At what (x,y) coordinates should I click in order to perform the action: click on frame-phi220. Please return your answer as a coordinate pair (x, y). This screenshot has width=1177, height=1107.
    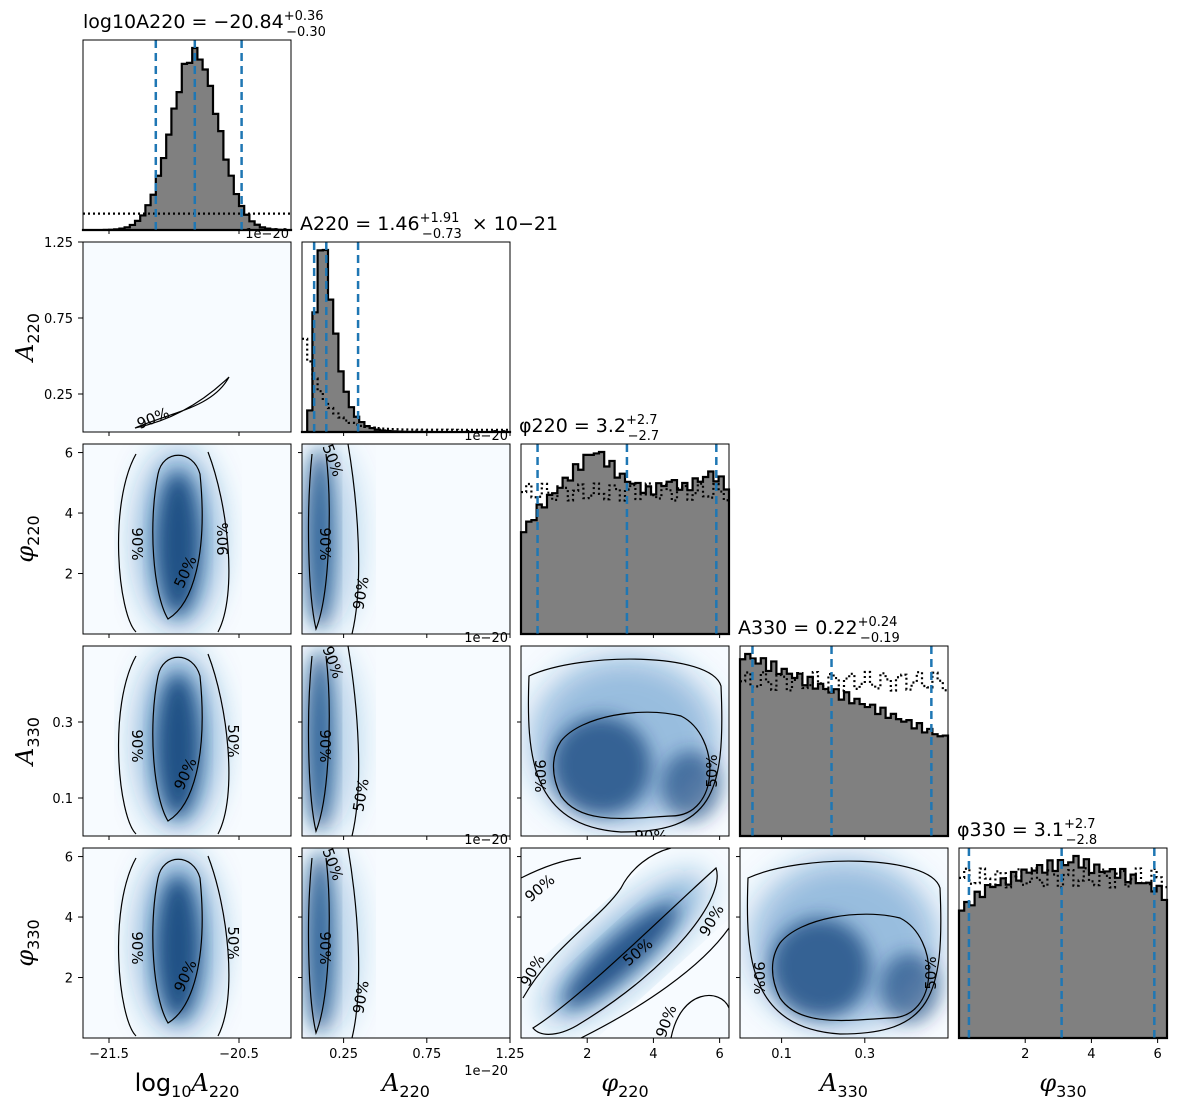
    Looking at the image, I should click on (625, 539).